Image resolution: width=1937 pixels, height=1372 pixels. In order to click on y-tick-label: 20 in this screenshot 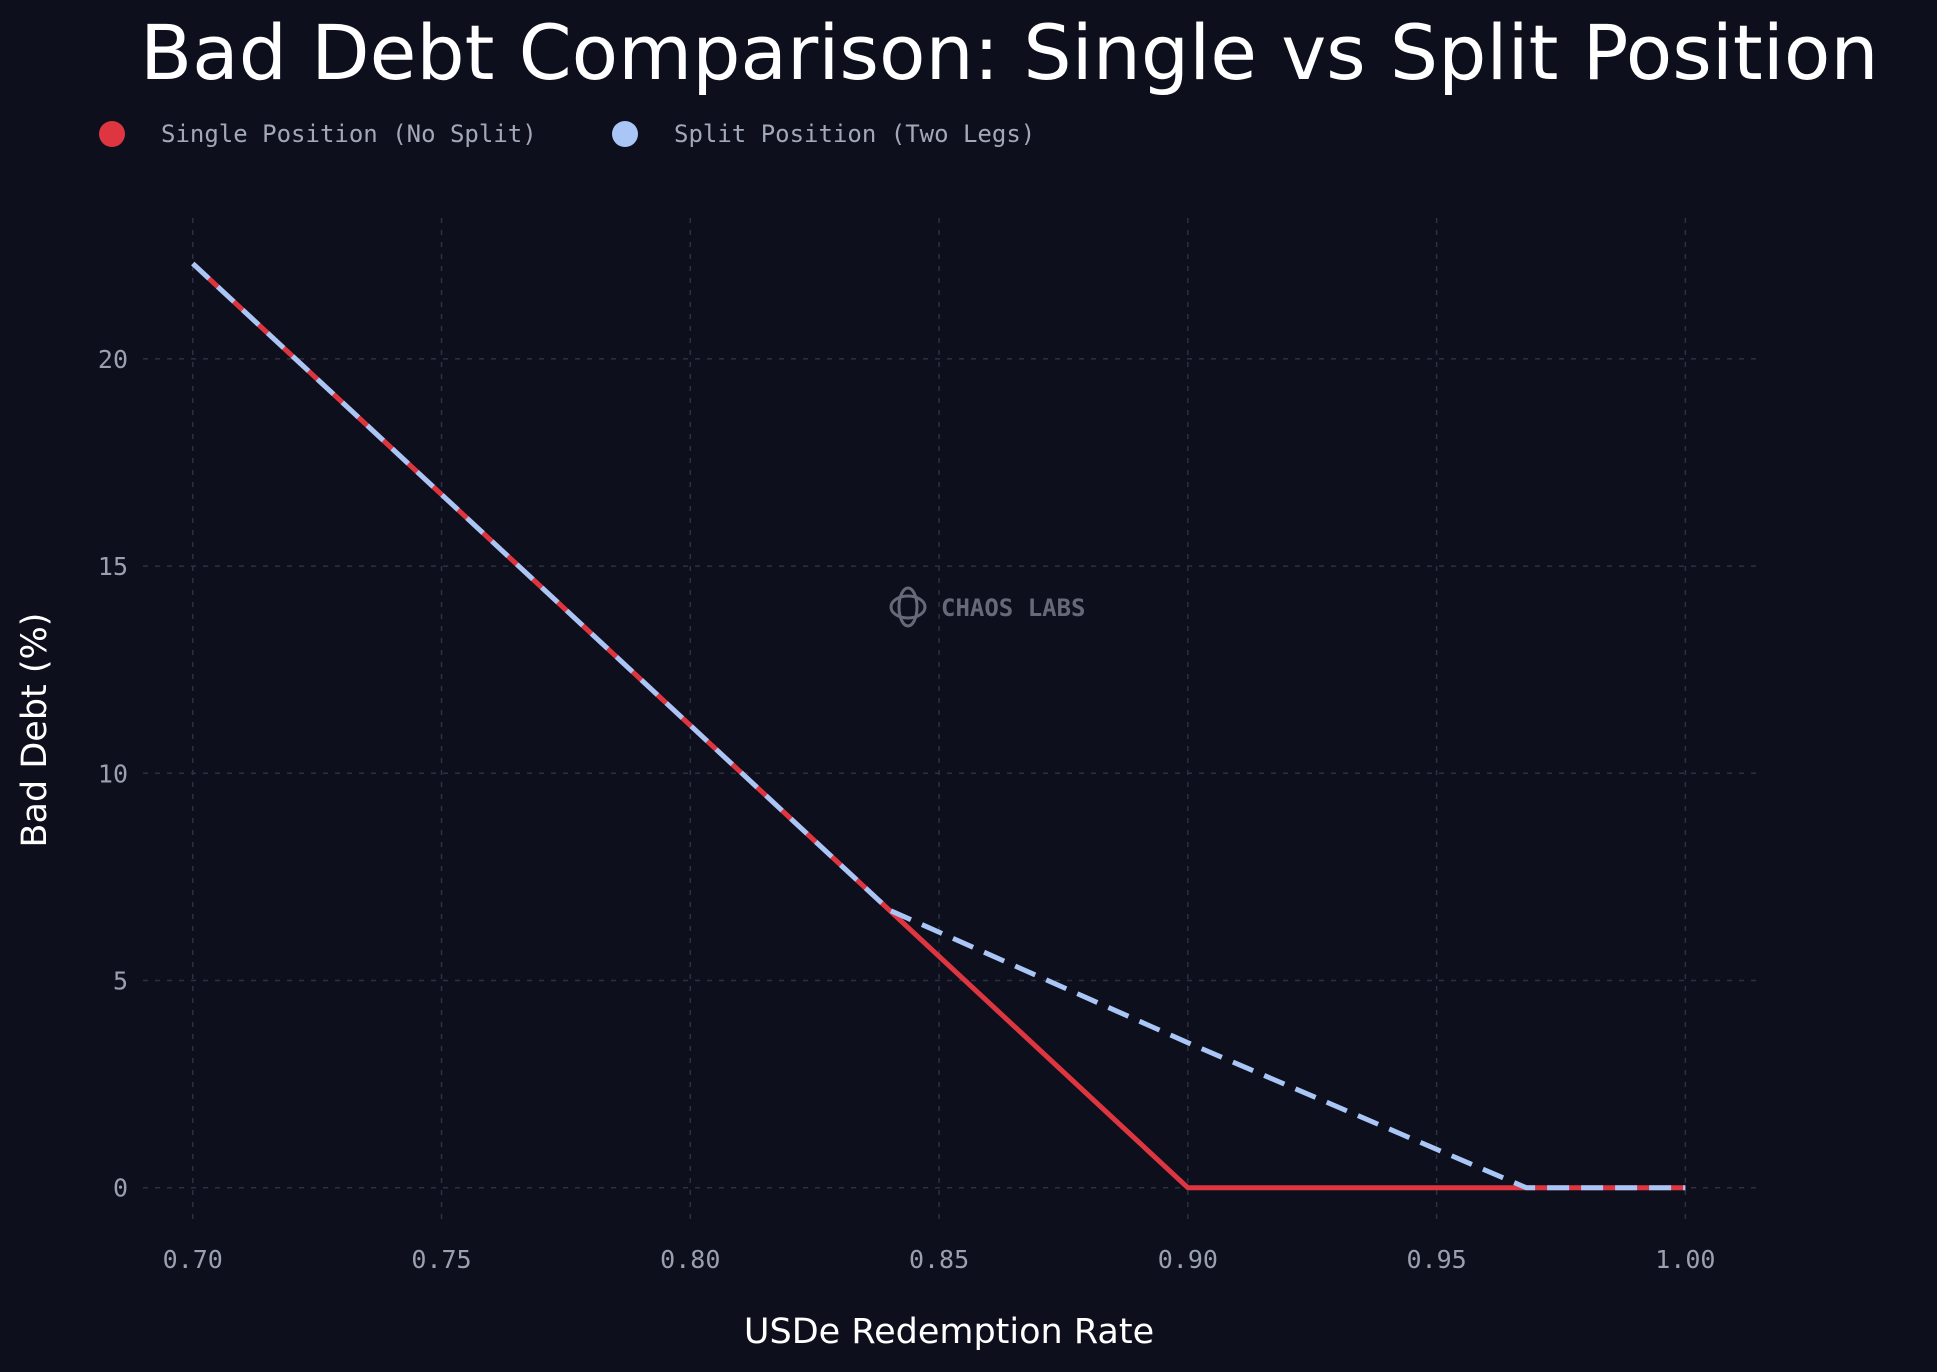, I will do `click(113, 359)`.